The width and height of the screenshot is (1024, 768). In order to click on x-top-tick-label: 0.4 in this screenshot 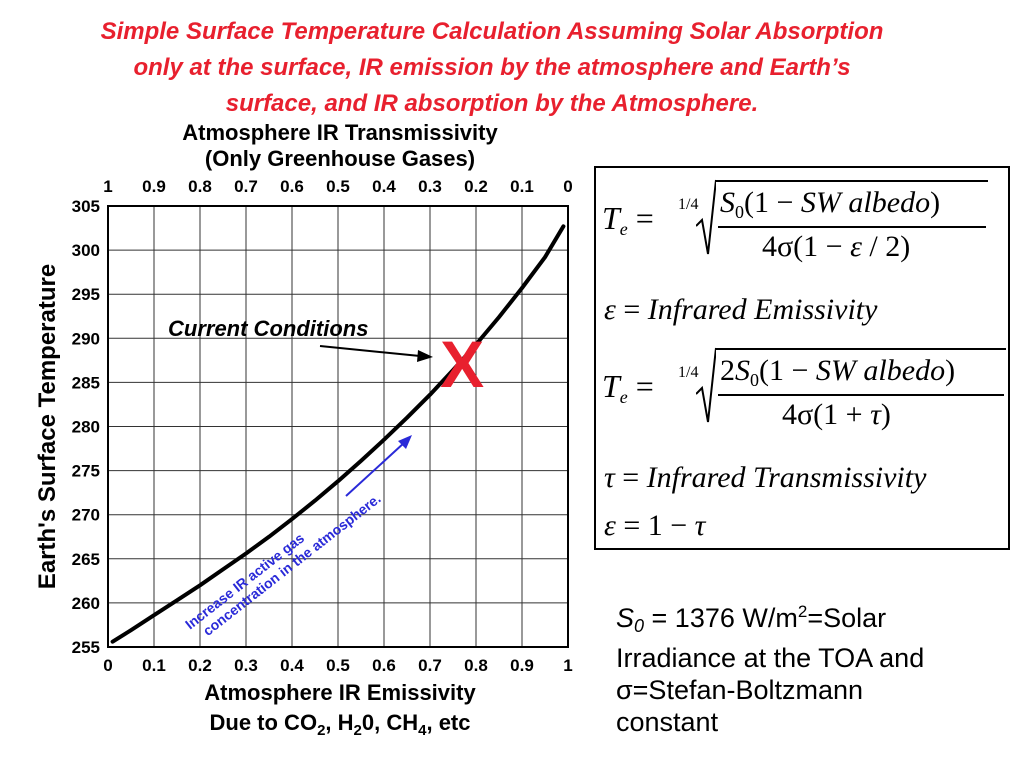, I will do `click(384, 186)`.